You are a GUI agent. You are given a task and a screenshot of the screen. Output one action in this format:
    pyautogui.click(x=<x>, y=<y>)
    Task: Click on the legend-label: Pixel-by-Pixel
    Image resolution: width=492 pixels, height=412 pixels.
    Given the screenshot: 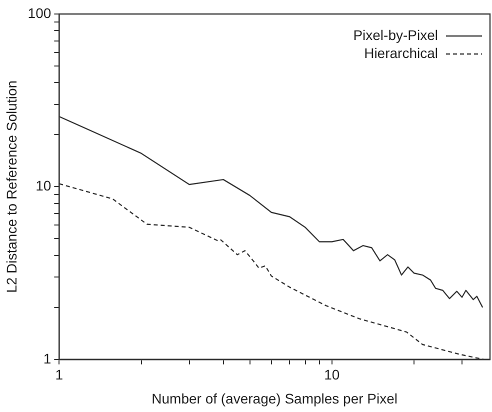 What is the action you would take?
    pyautogui.click(x=395, y=34)
    